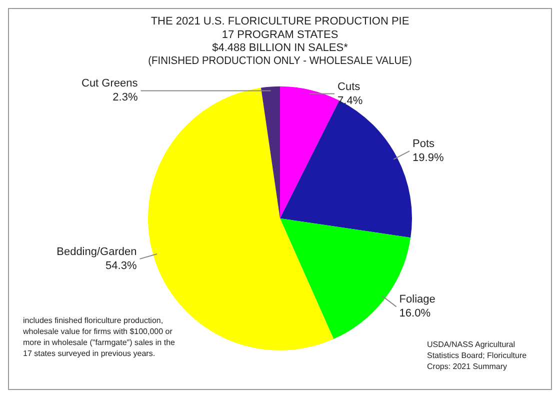 The height and width of the screenshot is (398, 560). What do you see at coordinates (349, 86) in the screenshot?
I see `slice-label: Cuts` at bounding box center [349, 86].